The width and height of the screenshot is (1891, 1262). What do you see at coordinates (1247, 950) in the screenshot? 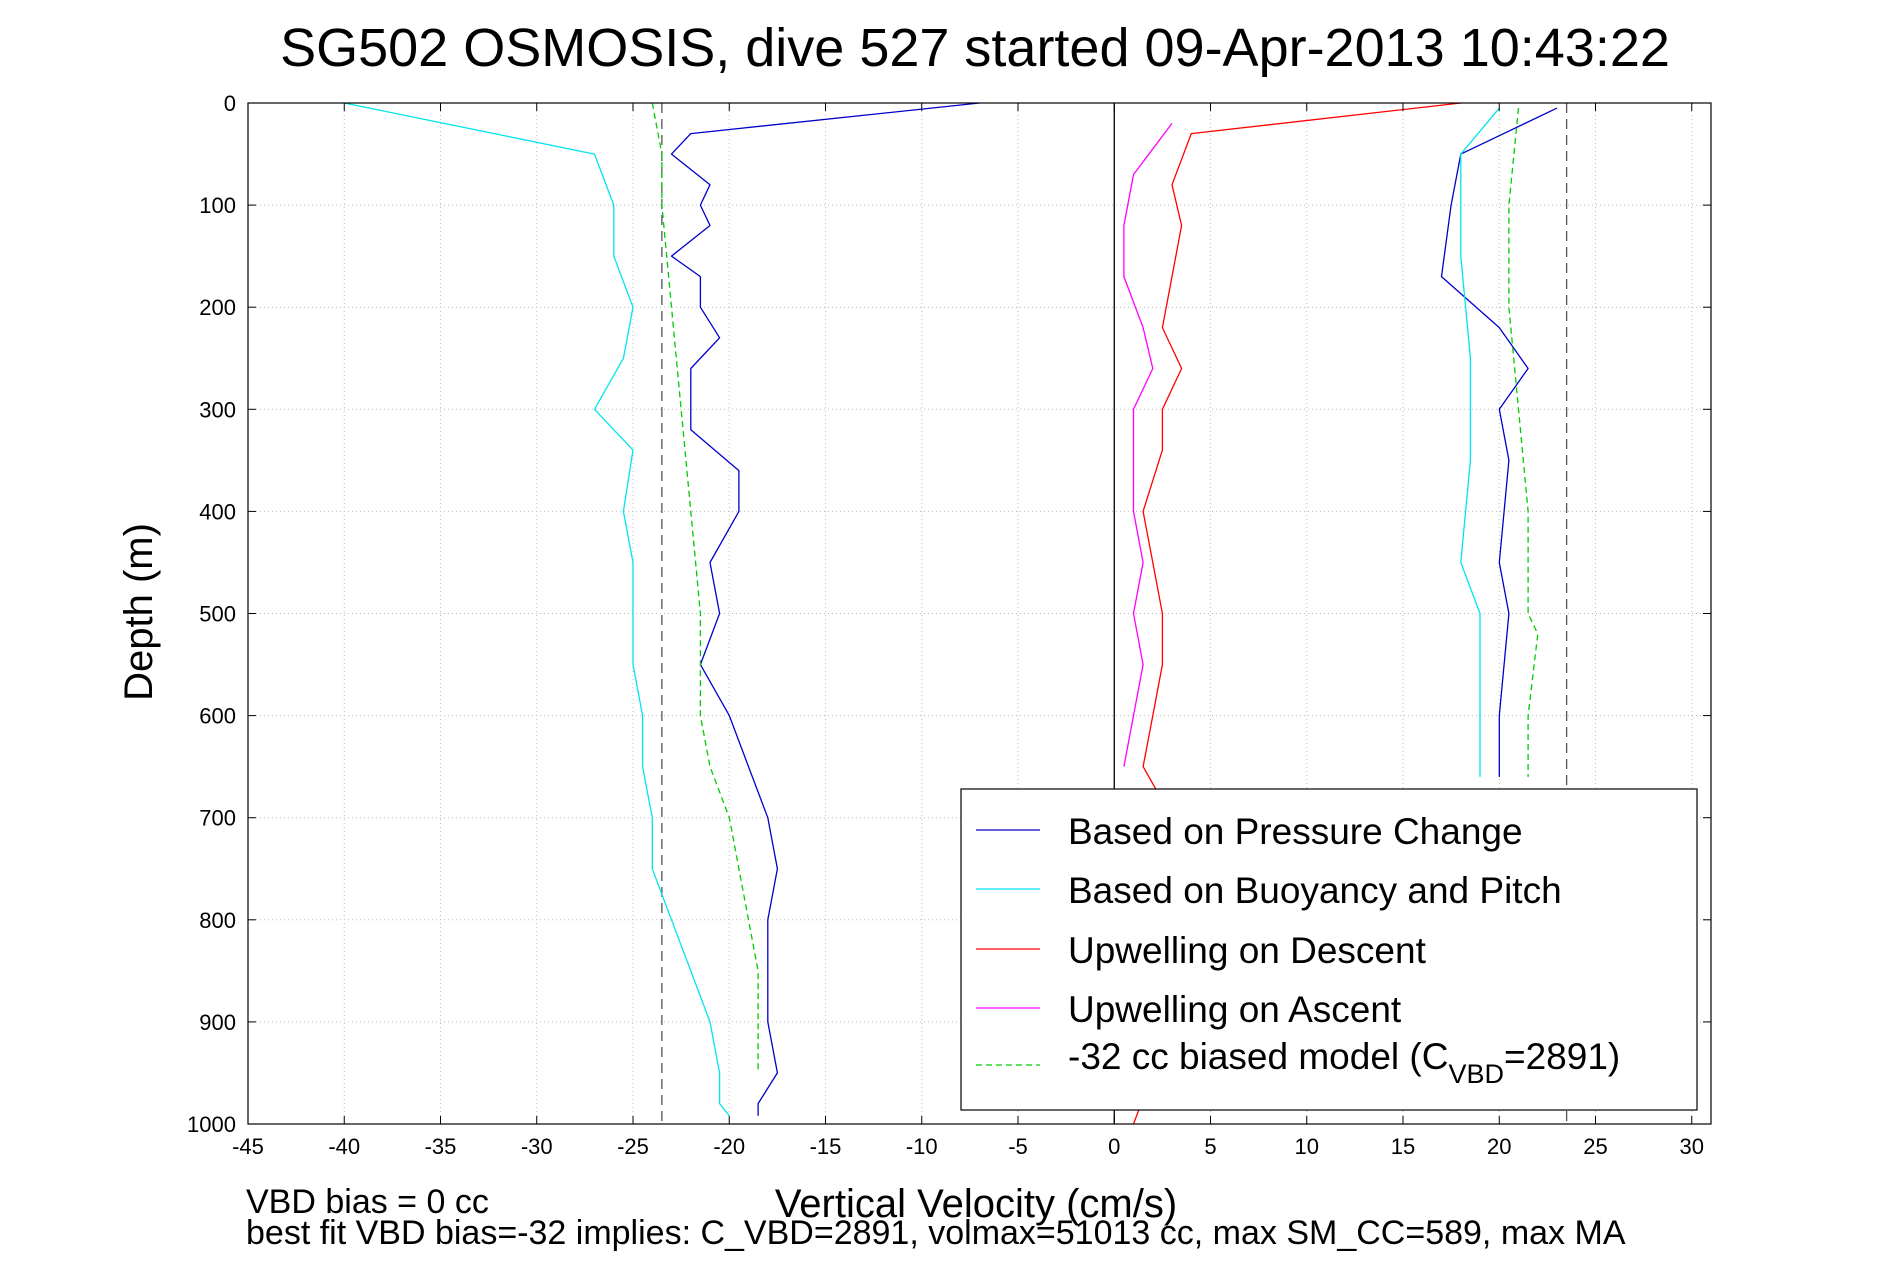
I see `legend-label: Upwelling on Descent` at bounding box center [1247, 950].